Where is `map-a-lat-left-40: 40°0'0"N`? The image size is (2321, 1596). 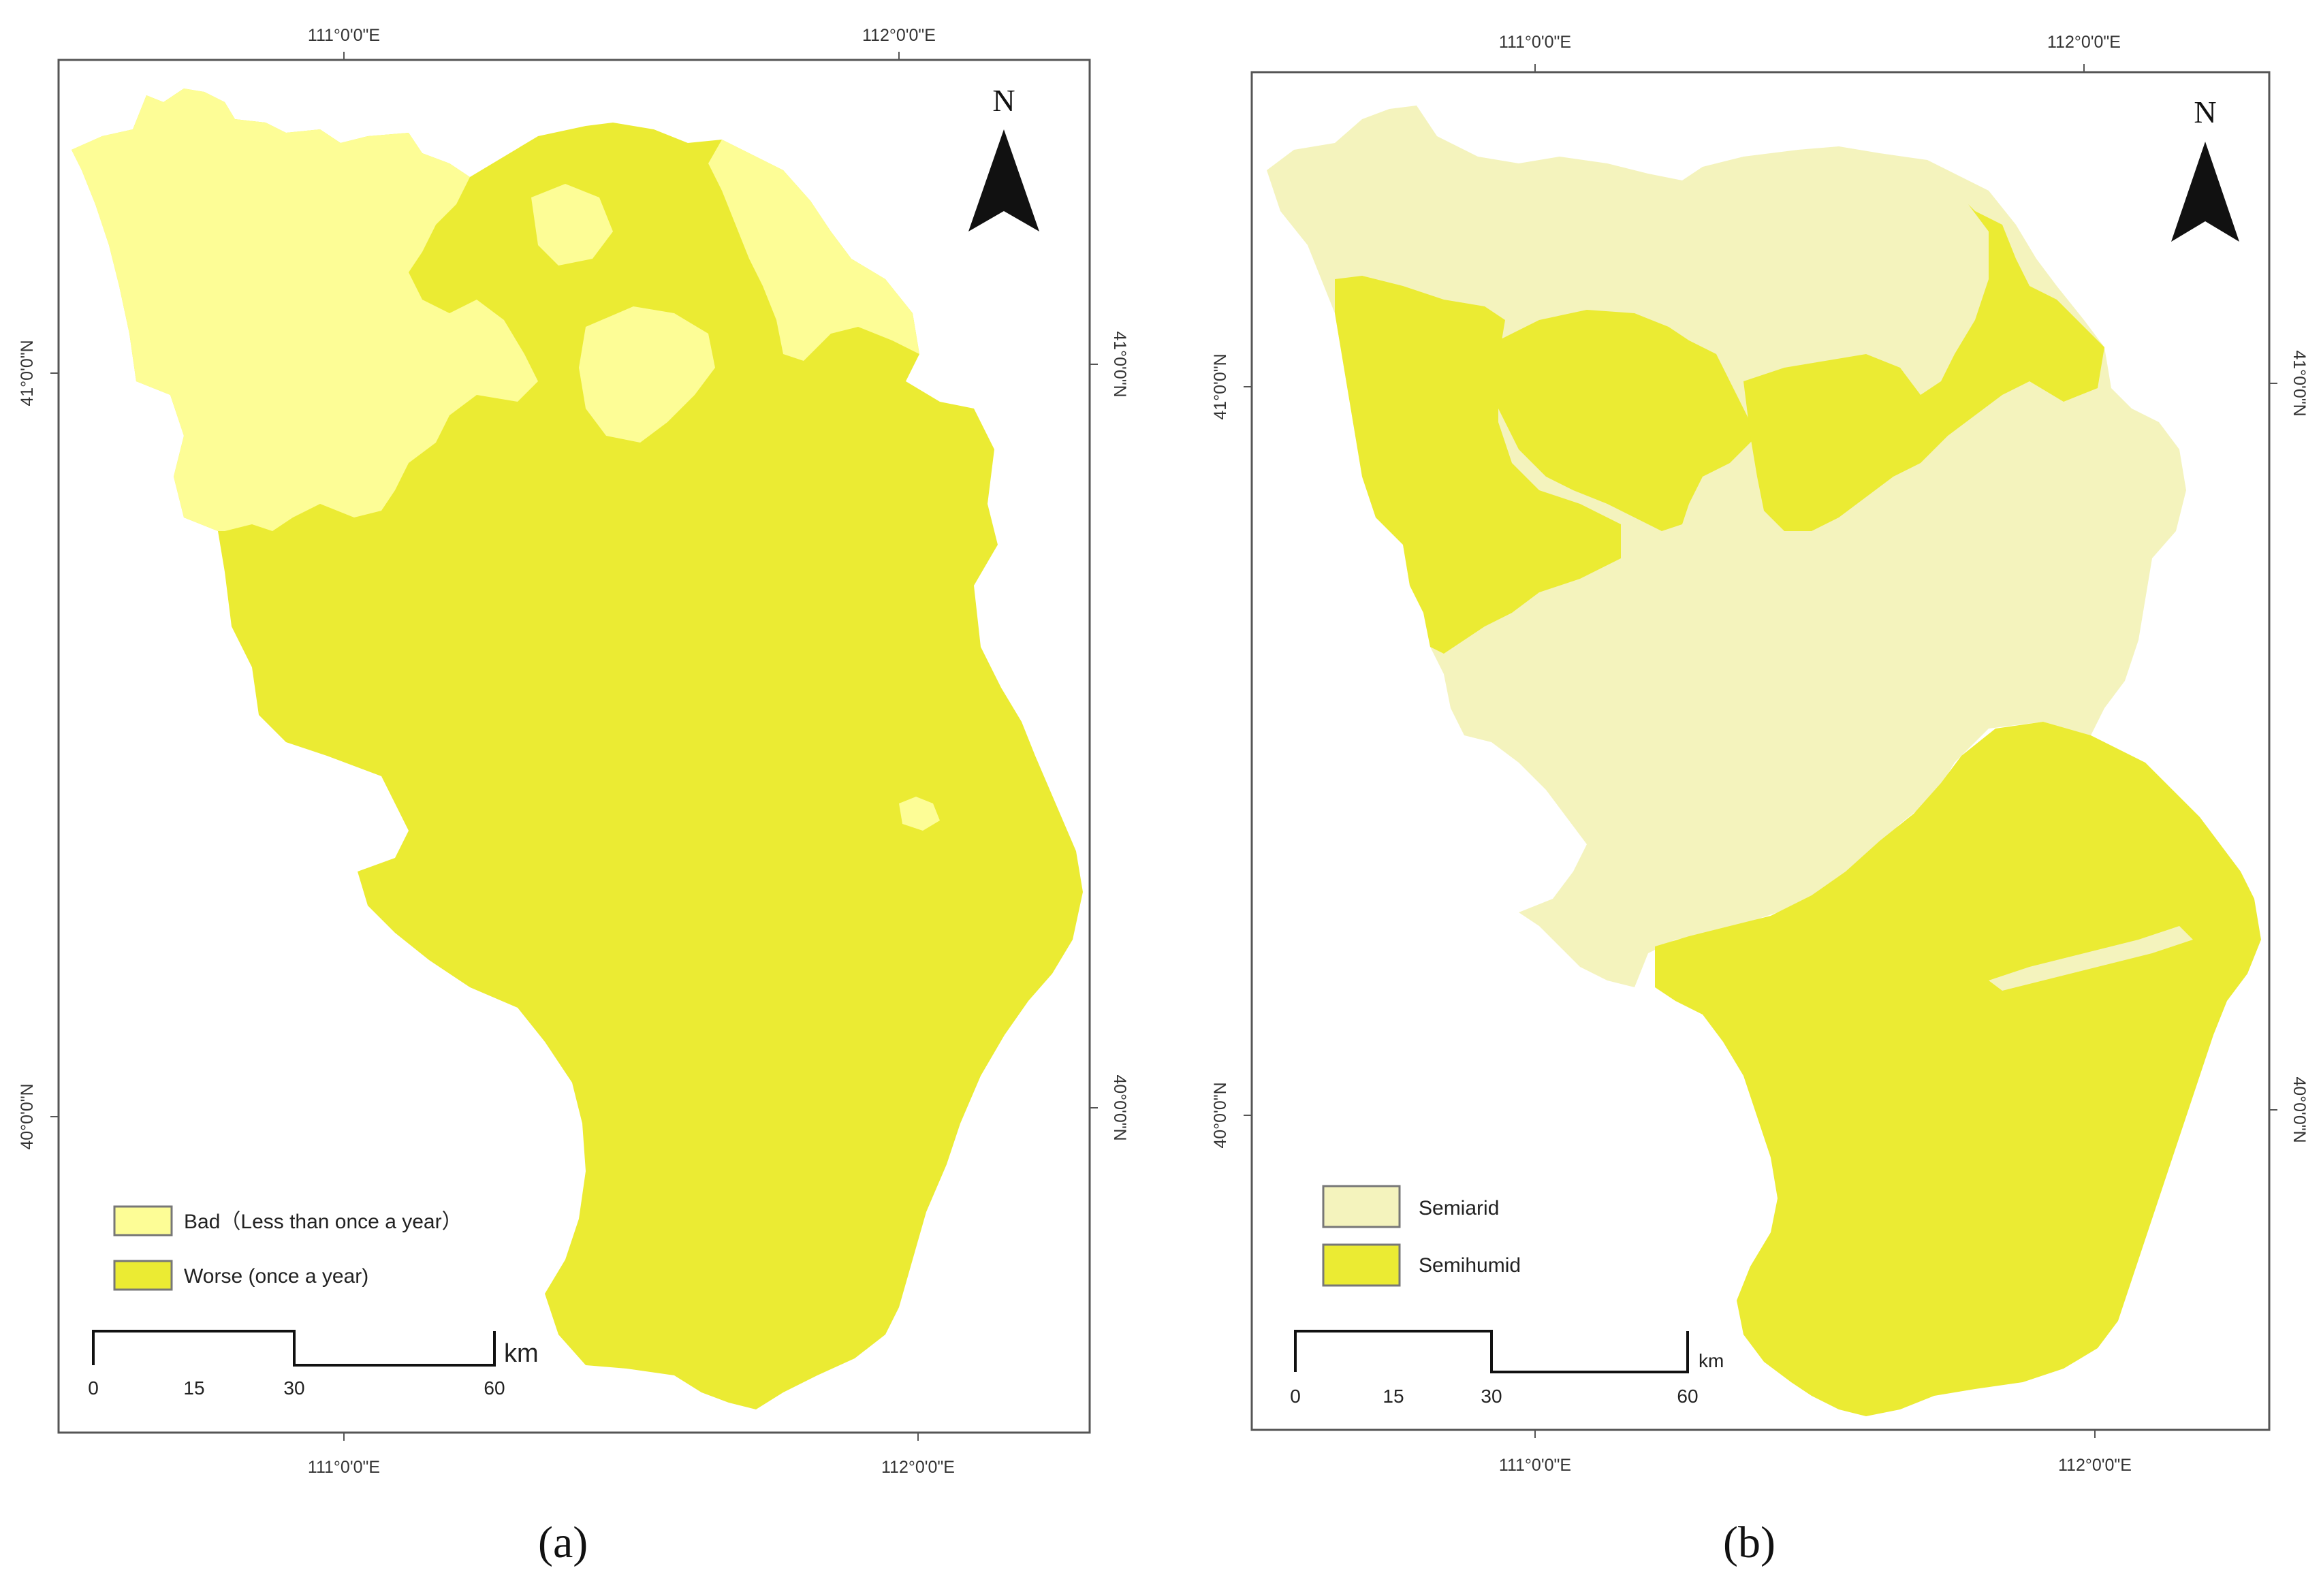 map-a-lat-left-40: 40°0'0"N is located at coordinates (28, 1116).